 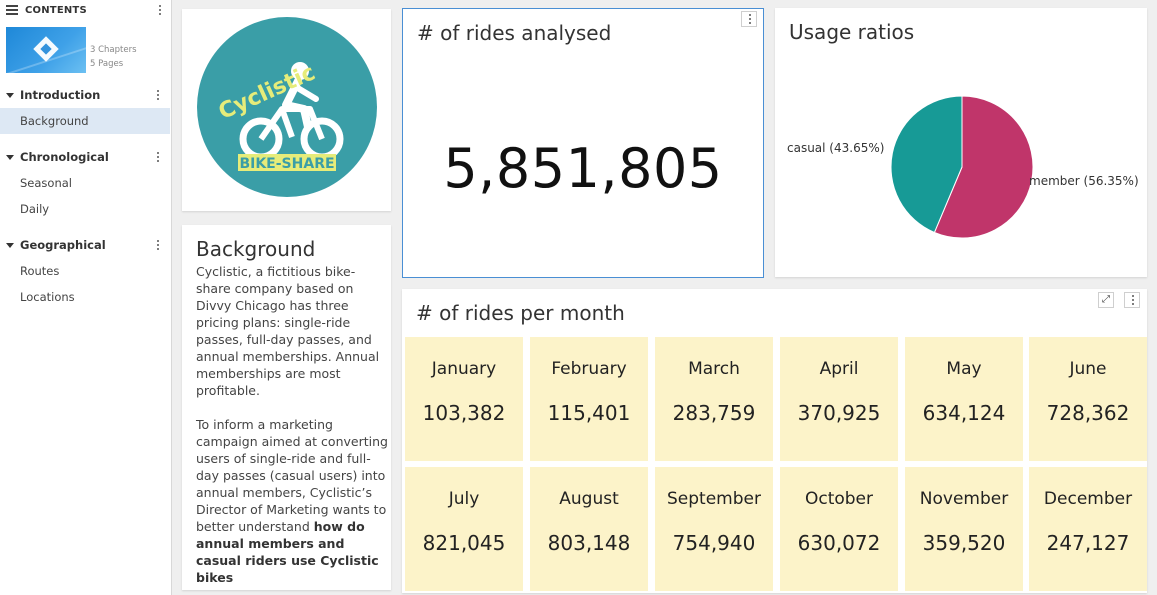 What do you see at coordinates (589, 413) in the screenshot?
I see `month-value: 115,401` at bounding box center [589, 413].